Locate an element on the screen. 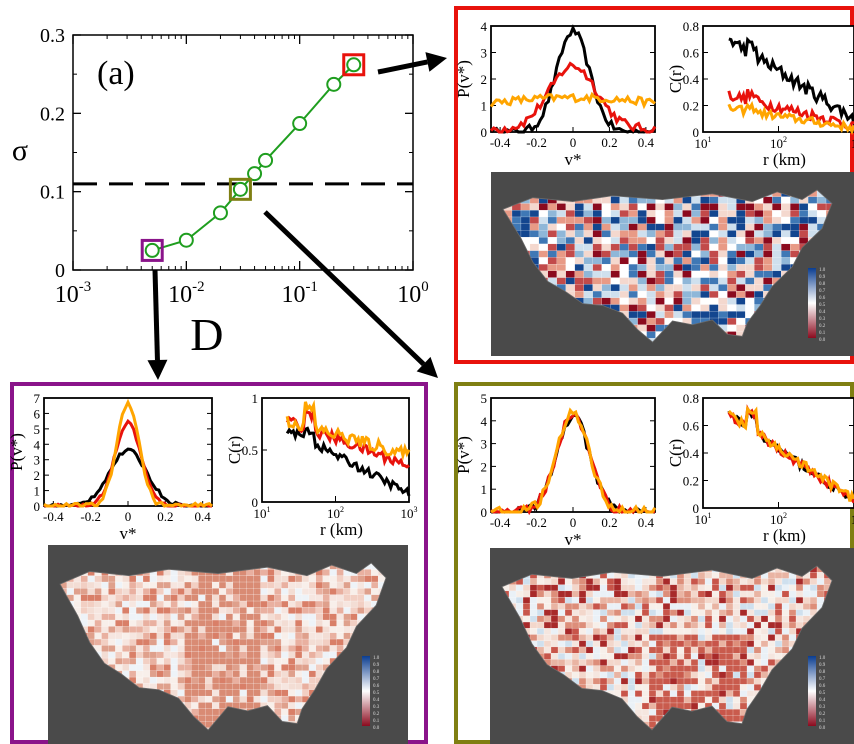 Image resolution: width=854 pixels, height=744 pixels. inset-x-tick-label: -0.4 is located at coordinates (53, 516).